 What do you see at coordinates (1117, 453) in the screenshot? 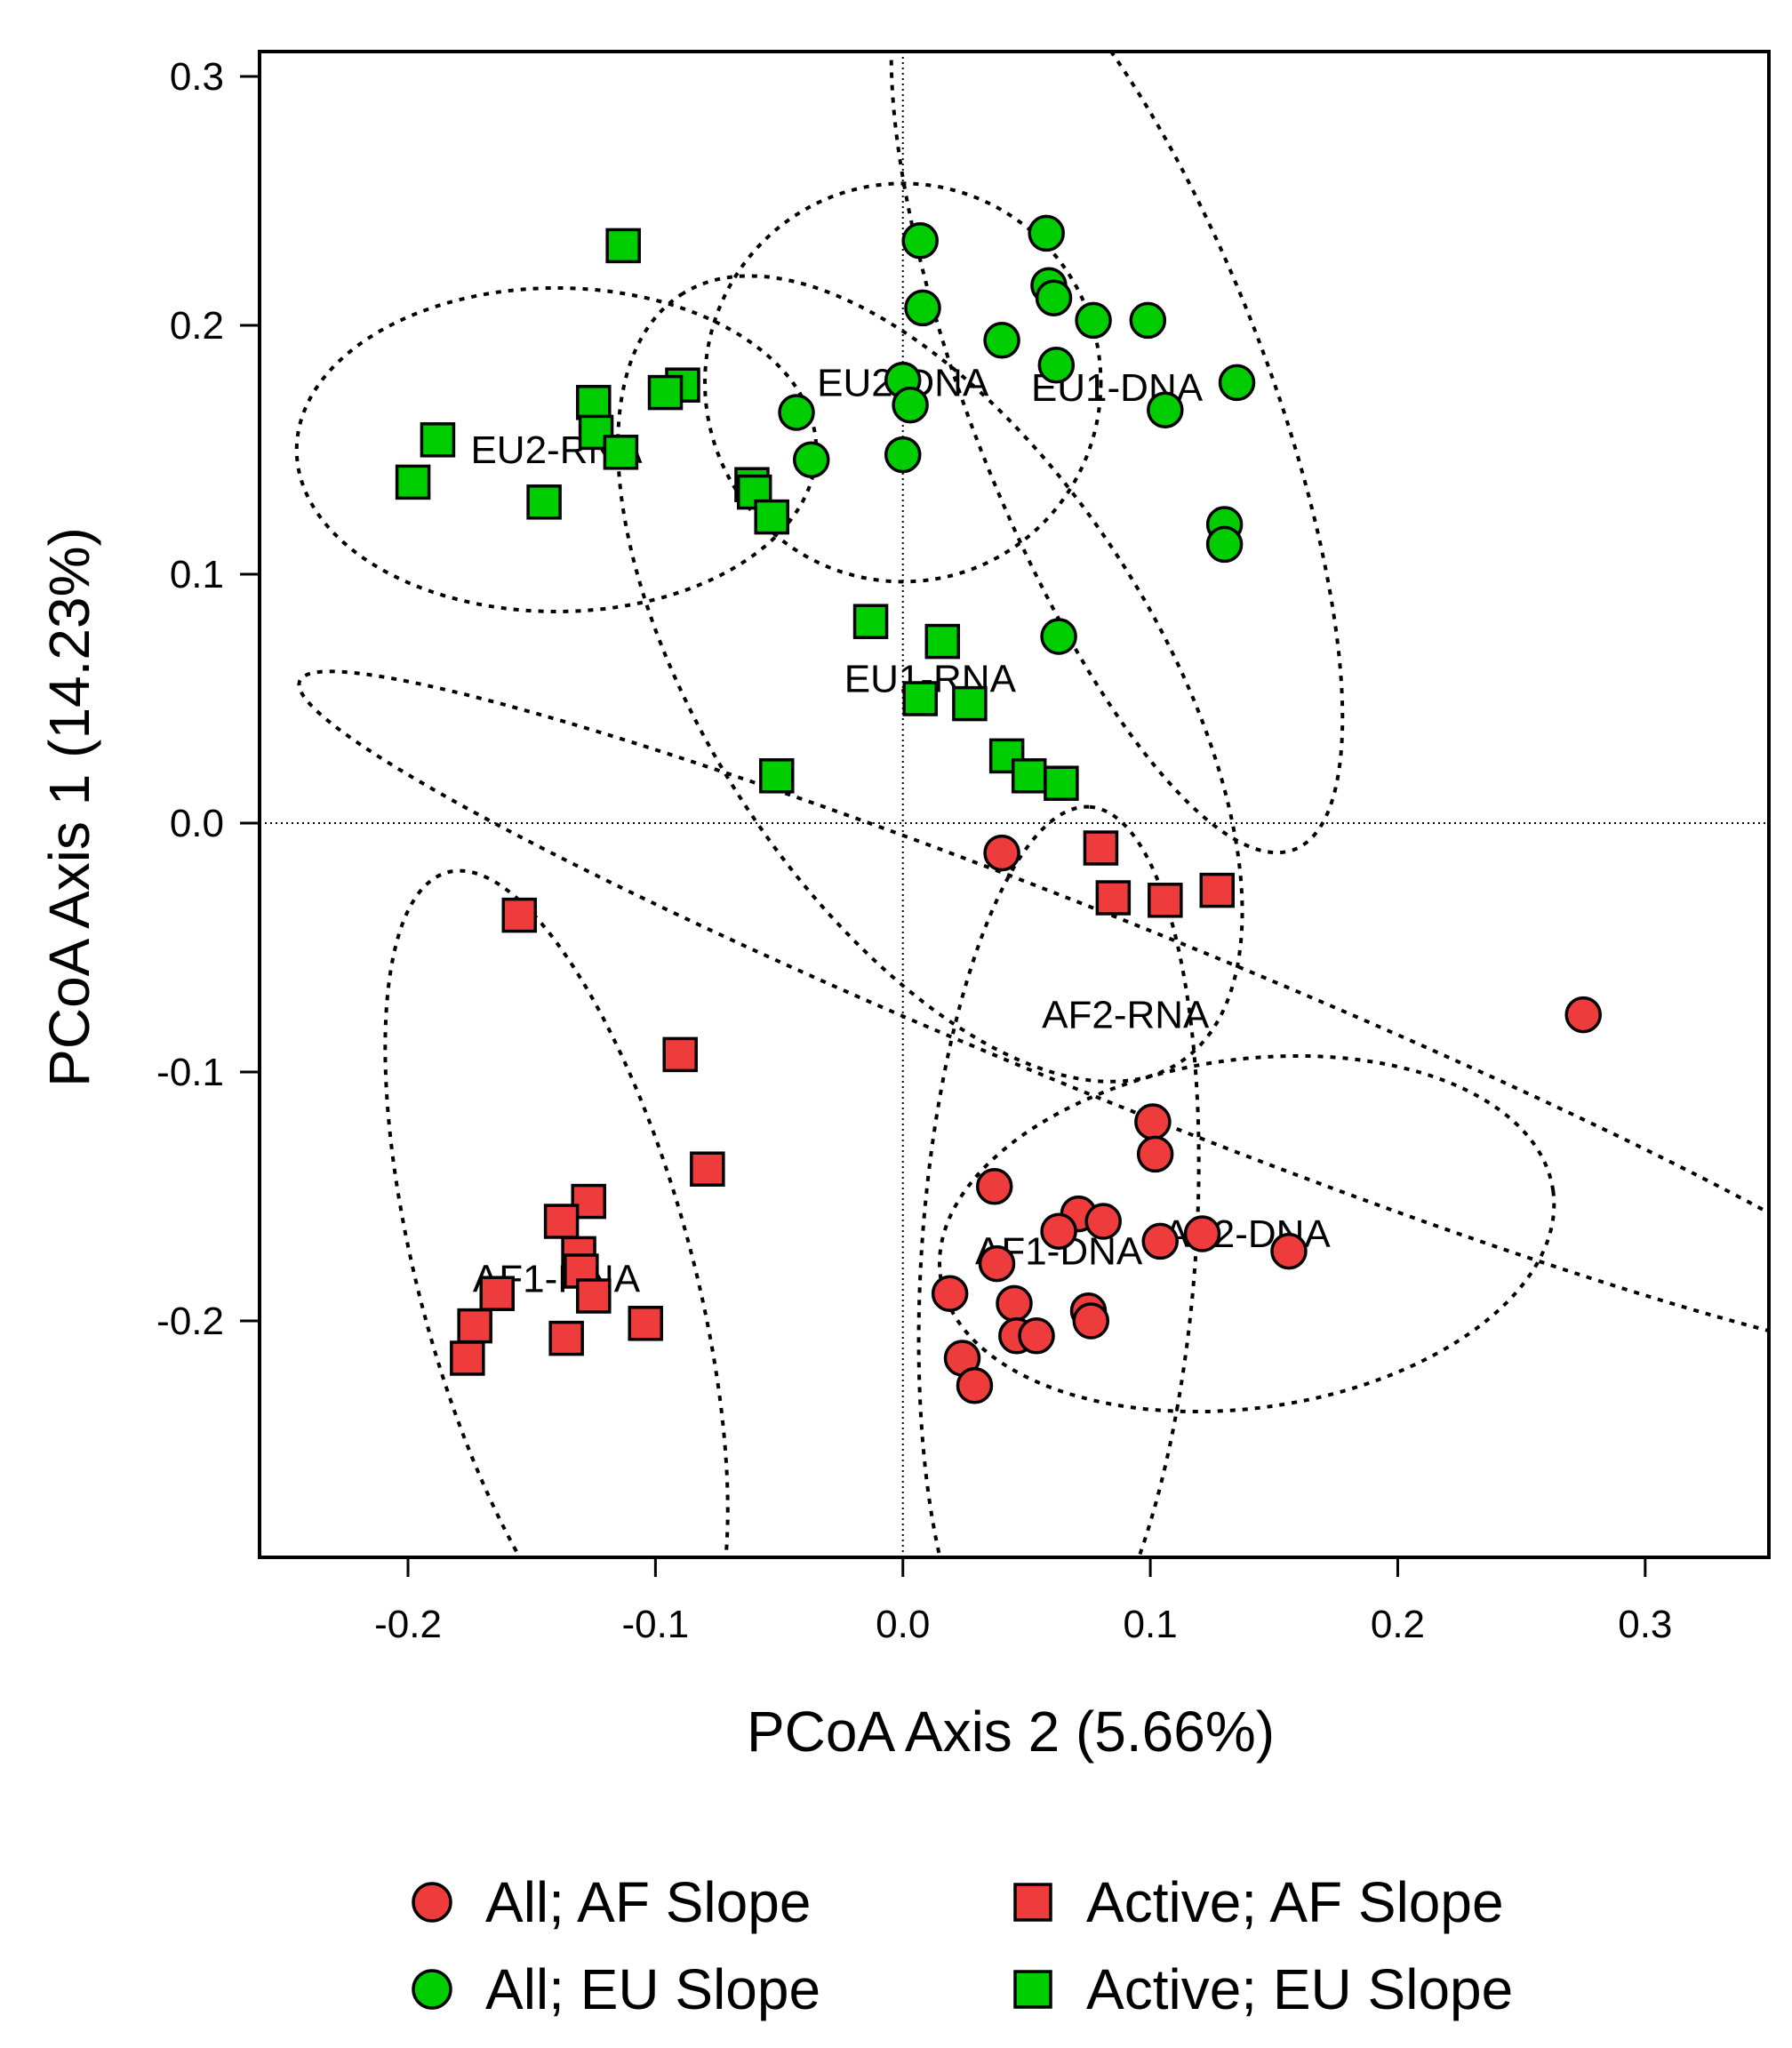
I see `ellipse-eu1-dna` at bounding box center [1117, 453].